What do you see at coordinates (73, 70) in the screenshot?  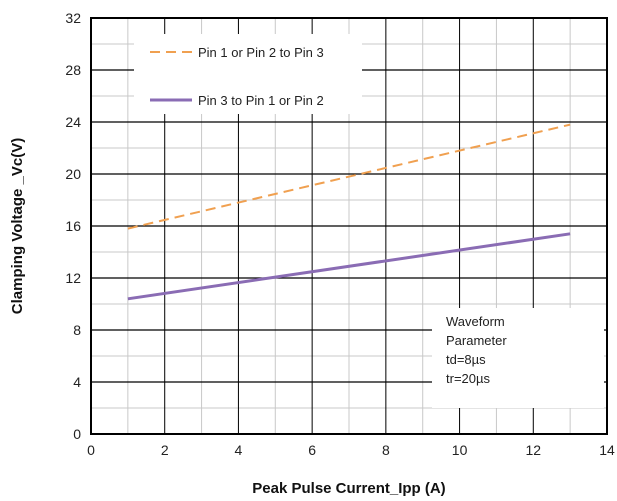 I see `y-tick-label: 28` at bounding box center [73, 70].